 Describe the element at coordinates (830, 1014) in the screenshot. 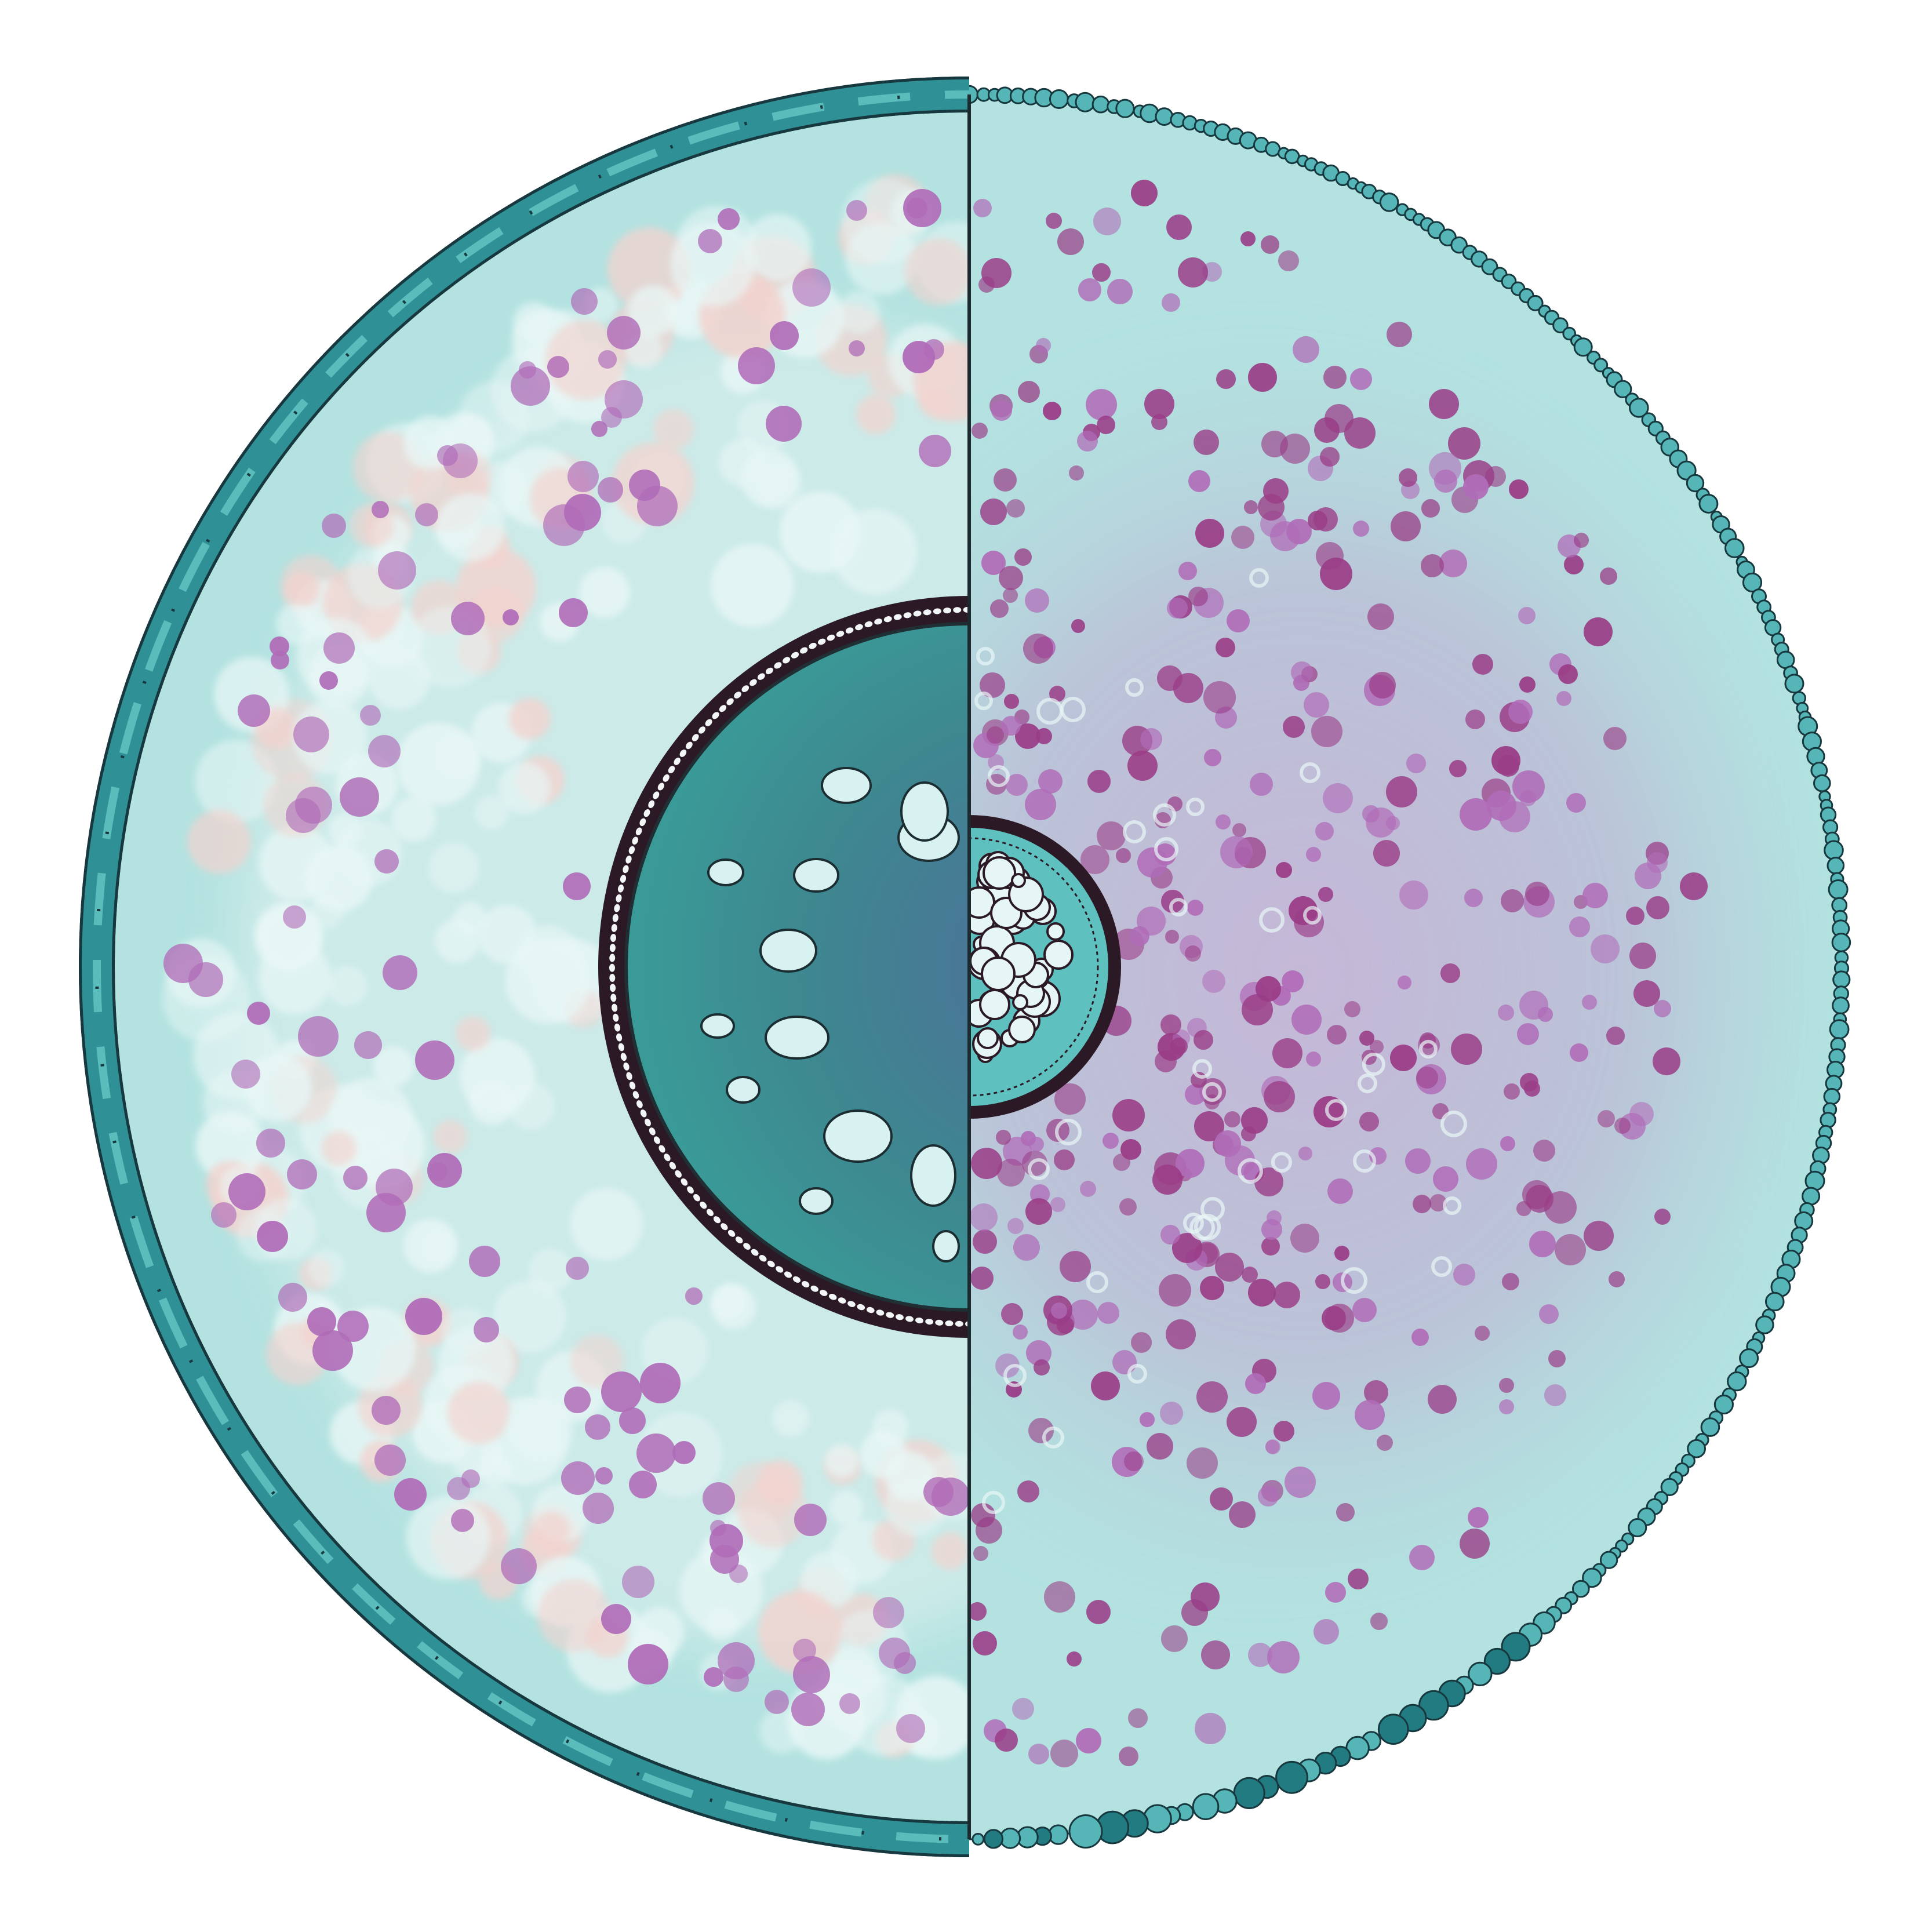

I see `nuclear-vesicles` at that location.